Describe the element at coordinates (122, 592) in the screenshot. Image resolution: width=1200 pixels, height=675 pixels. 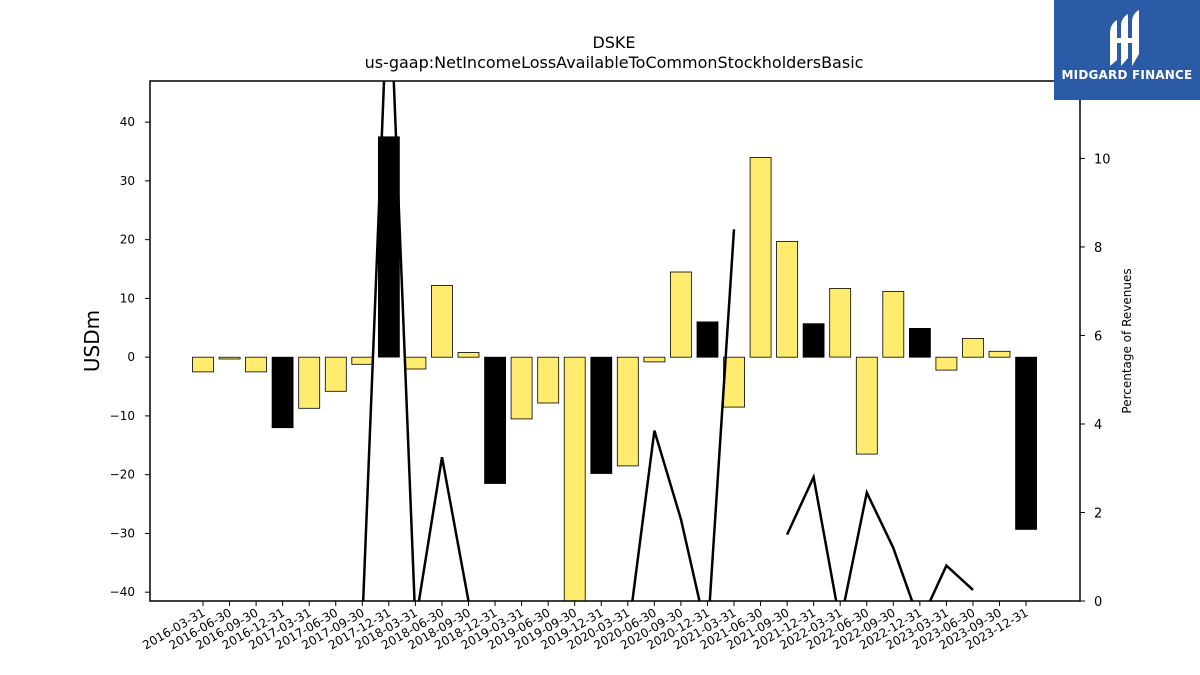
I see `y-tick-label-left: −40` at that location.